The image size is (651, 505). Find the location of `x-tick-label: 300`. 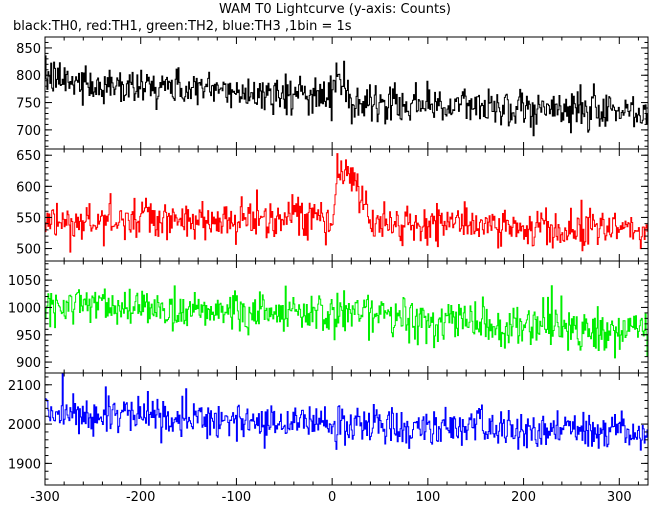

x-tick-label: 300 is located at coordinates (619, 497).